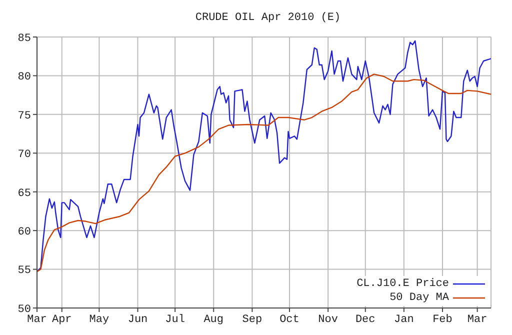 This screenshot has height=335, width=512. What do you see at coordinates (365, 320) in the screenshot?
I see `x-tick-label: Dec` at bounding box center [365, 320].